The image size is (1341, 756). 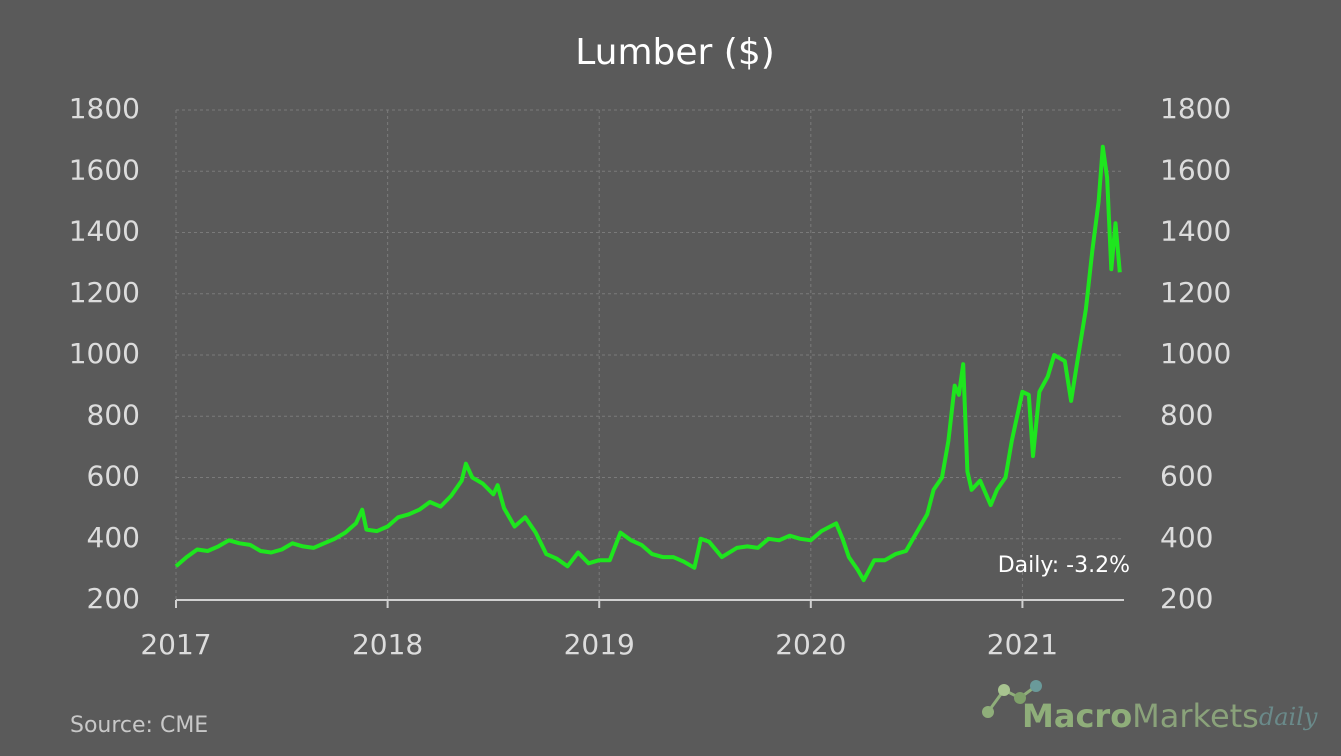 I want to click on y-tick-label: 1600, so click(x=104, y=169).